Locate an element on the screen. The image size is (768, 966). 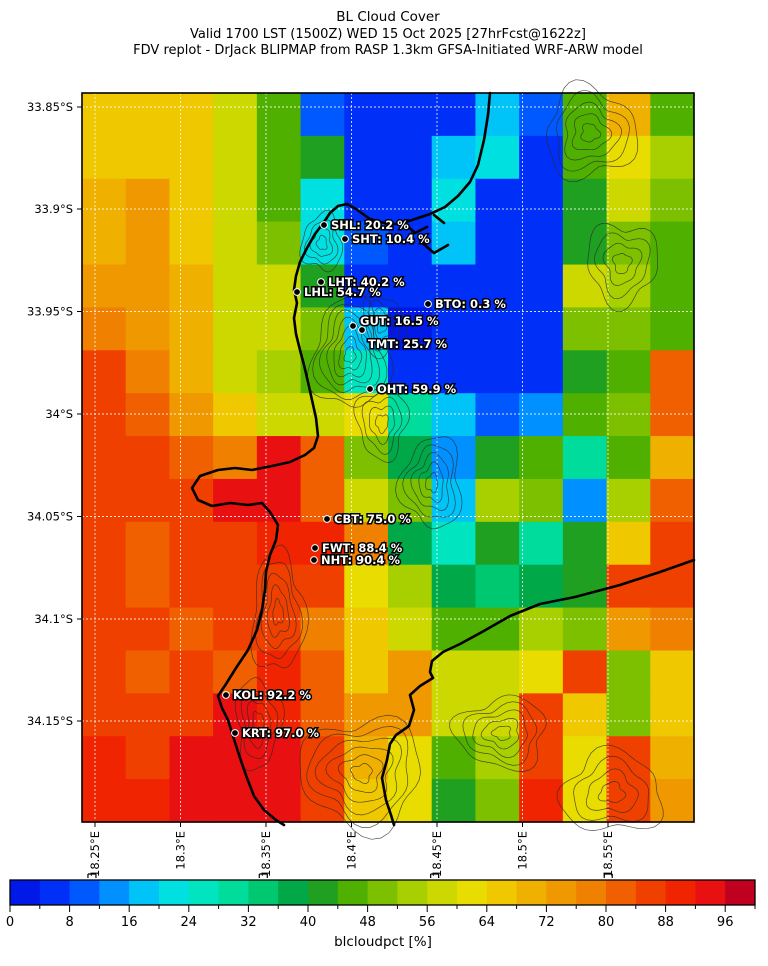
y-tick-label: 34.05°S is located at coordinates (50, 517).